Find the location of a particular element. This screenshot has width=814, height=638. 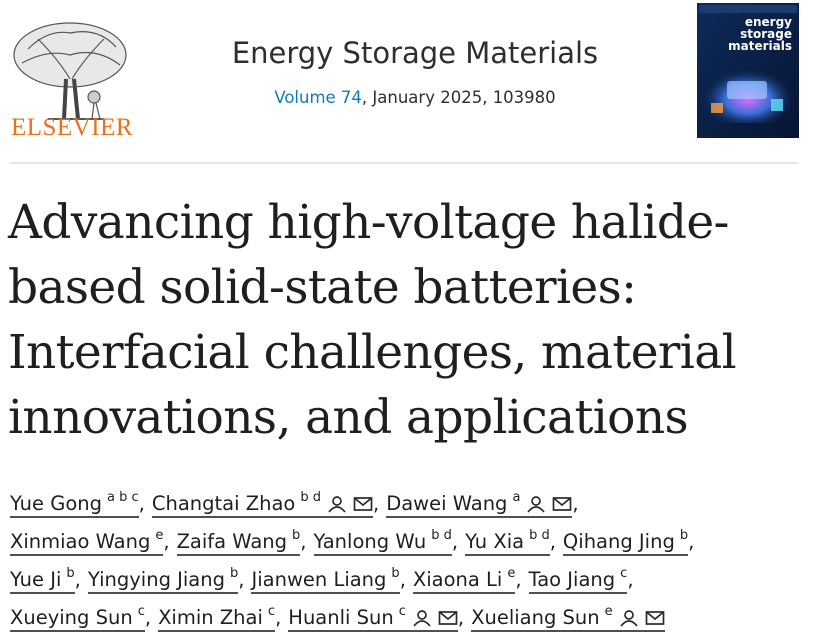

author: Tao Jiang c is located at coordinates (578, 580).